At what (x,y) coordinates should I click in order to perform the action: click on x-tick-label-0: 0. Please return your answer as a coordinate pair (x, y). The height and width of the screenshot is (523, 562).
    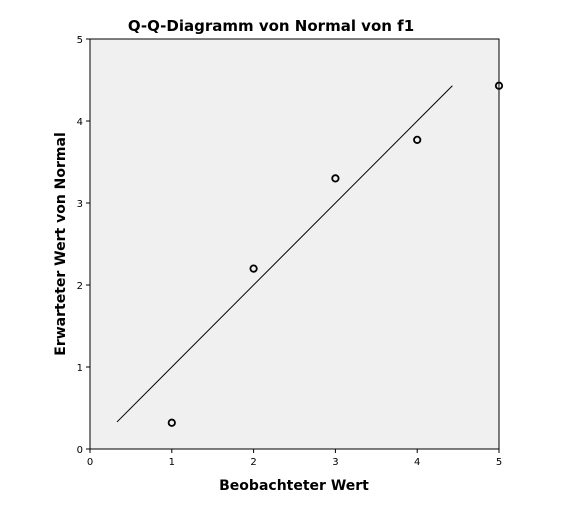
    Looking at the image, I should click on (90, 462).